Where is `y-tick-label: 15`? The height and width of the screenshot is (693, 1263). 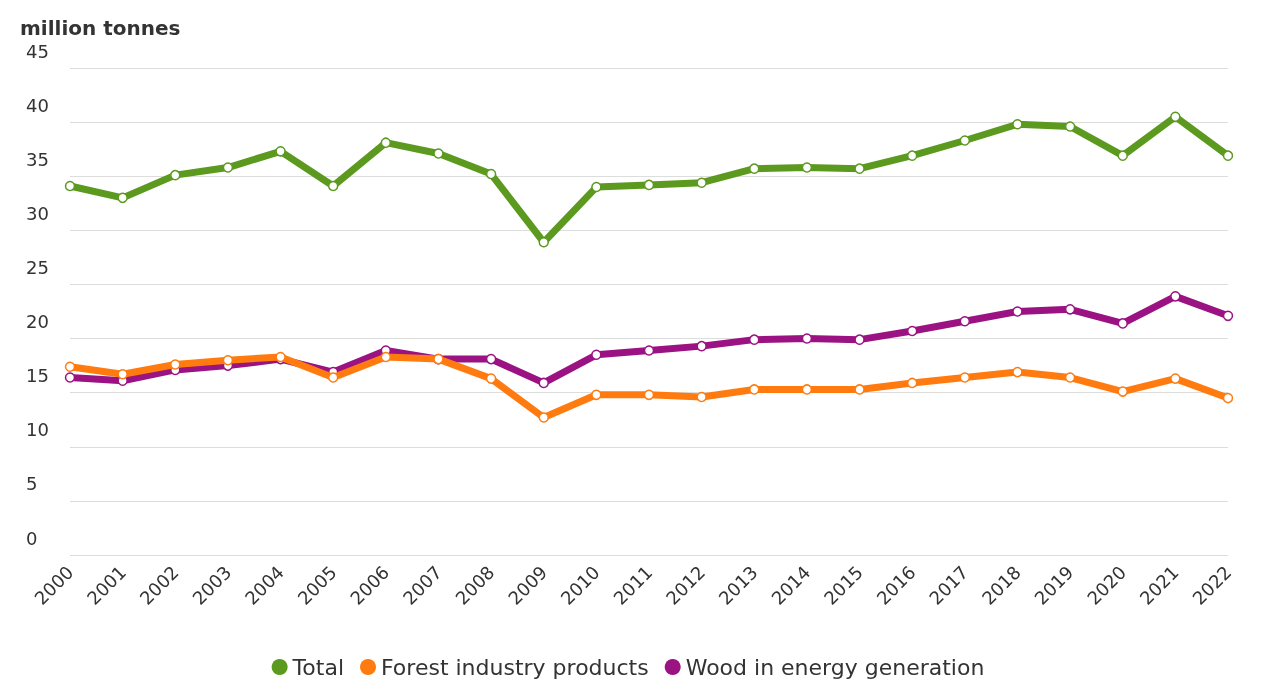
y-tick-label: 15 is located at coordinates (37, 376).